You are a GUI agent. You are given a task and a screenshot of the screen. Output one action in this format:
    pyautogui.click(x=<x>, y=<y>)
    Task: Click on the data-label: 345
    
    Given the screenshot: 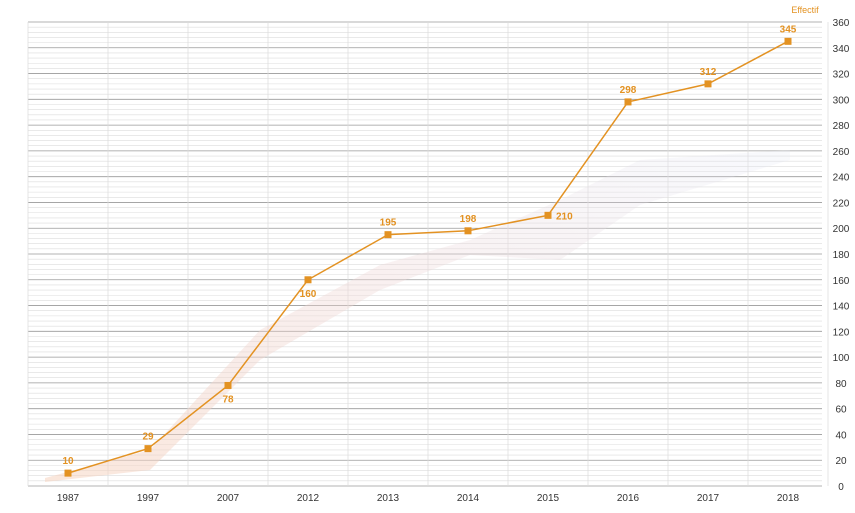 What is the action you would take?
    pyautogui.click(x=788, y=29)
    